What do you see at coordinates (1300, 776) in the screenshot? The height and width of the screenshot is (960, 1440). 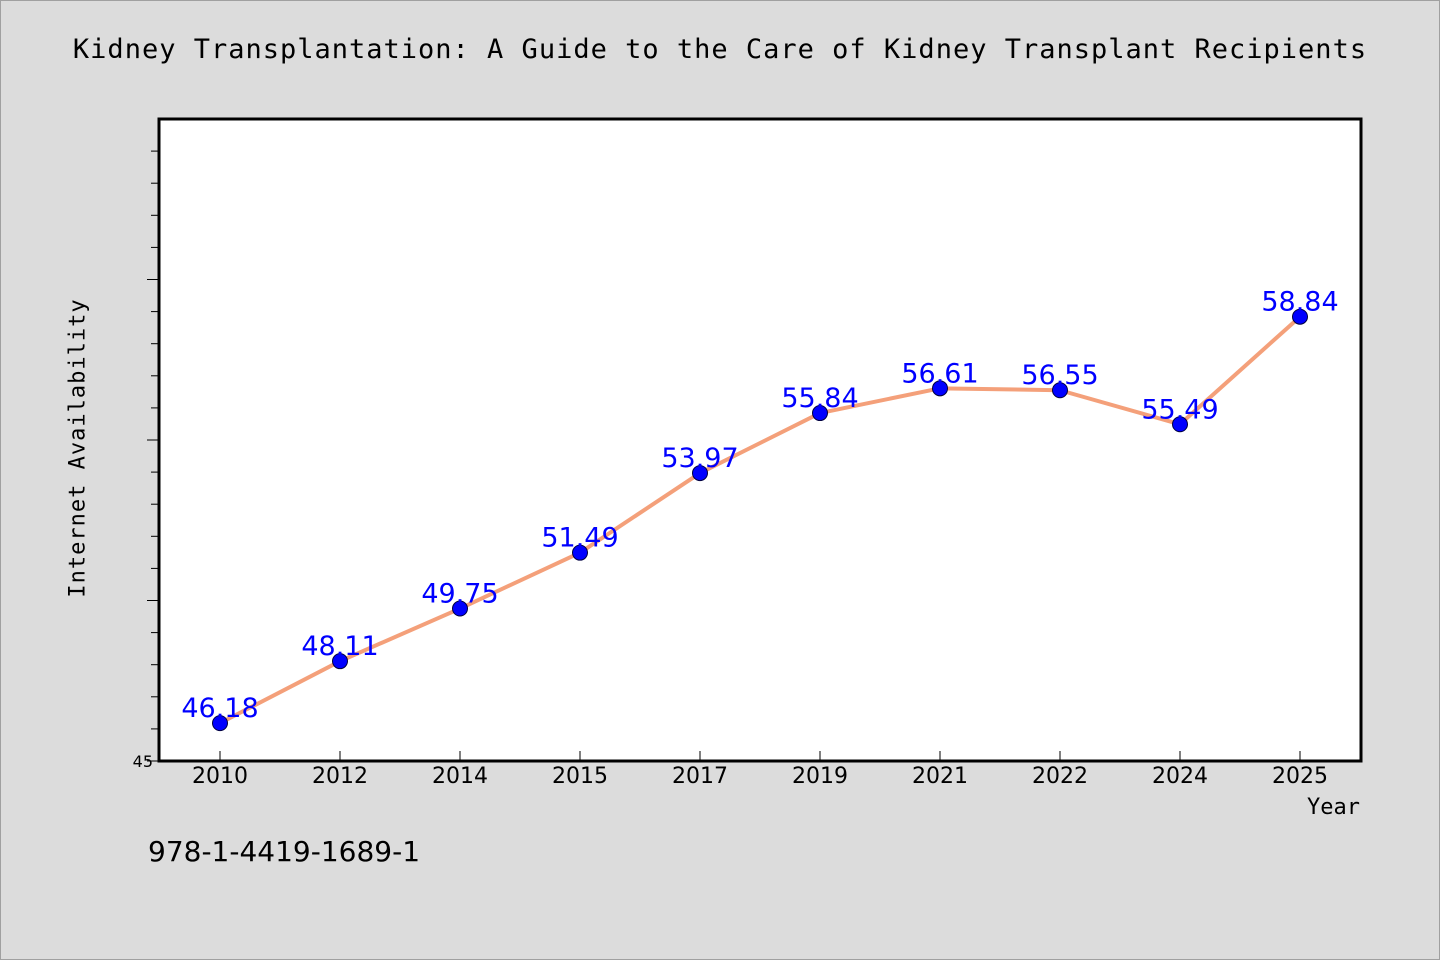 I see `x-tick-label: 2025` at bounding box center [1300, 776].